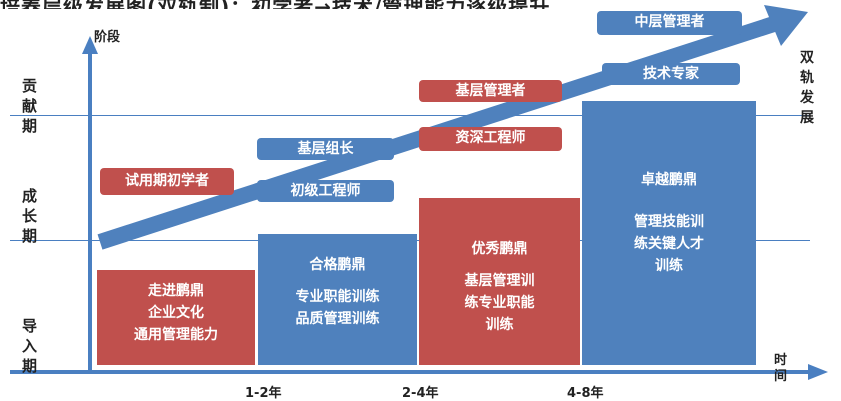 This screenshot has width=841, height=401. I want to click on column-outstanding-line-1: 管理技能训, so click(669, 222).